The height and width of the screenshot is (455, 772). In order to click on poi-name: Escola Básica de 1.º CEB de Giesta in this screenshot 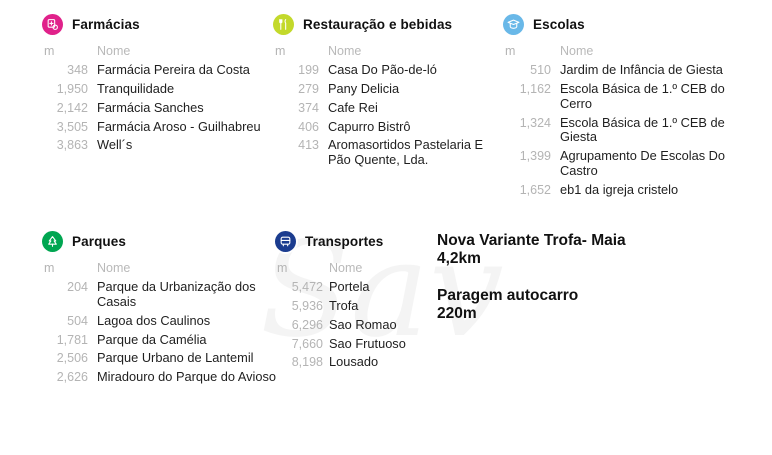, I will do `click(642, 129)`.